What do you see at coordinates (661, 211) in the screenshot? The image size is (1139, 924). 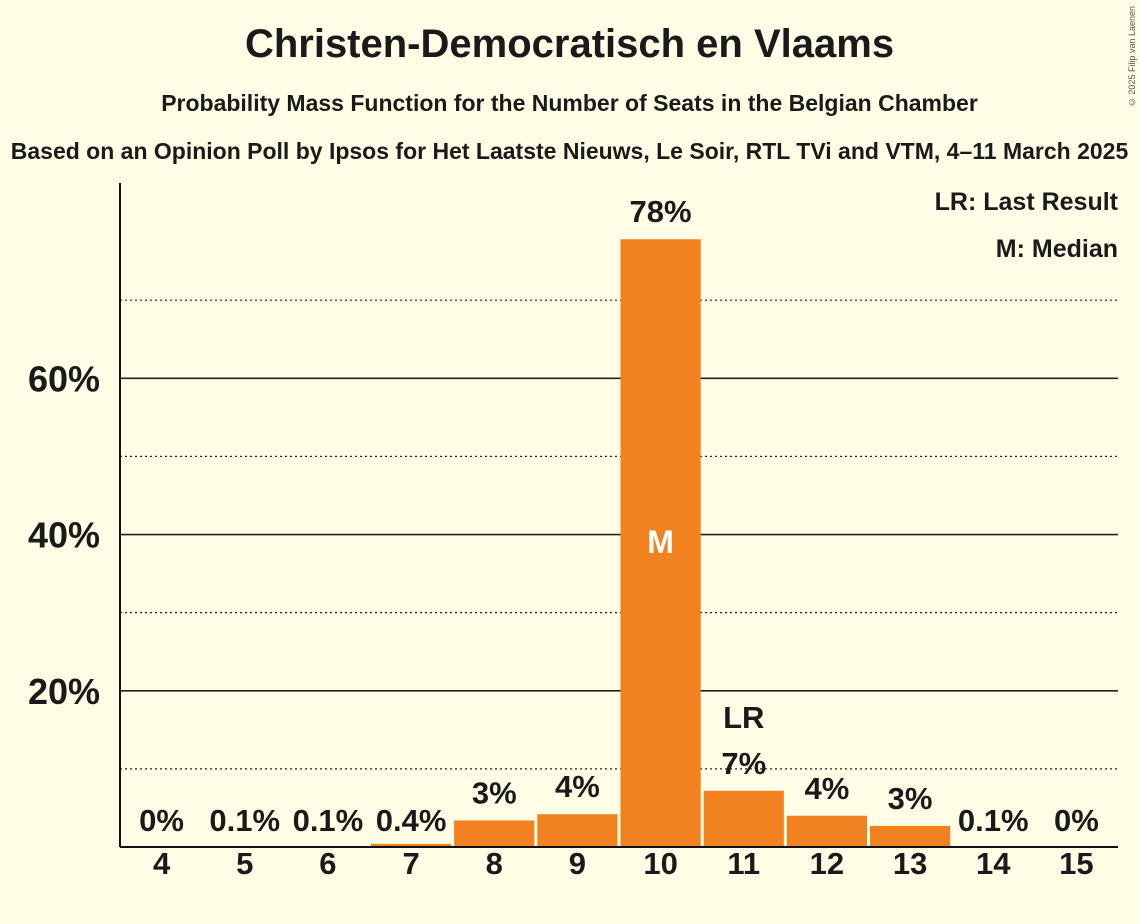 I see `data-label-10: 78%` at bounding box center [661, 211].